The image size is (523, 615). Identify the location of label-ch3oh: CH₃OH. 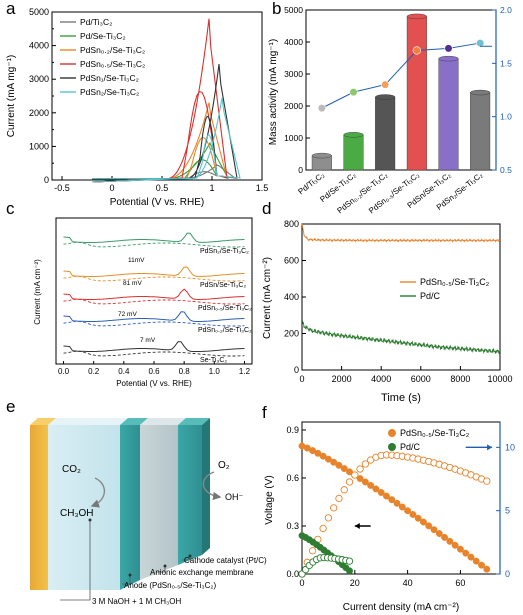
(77, 513).